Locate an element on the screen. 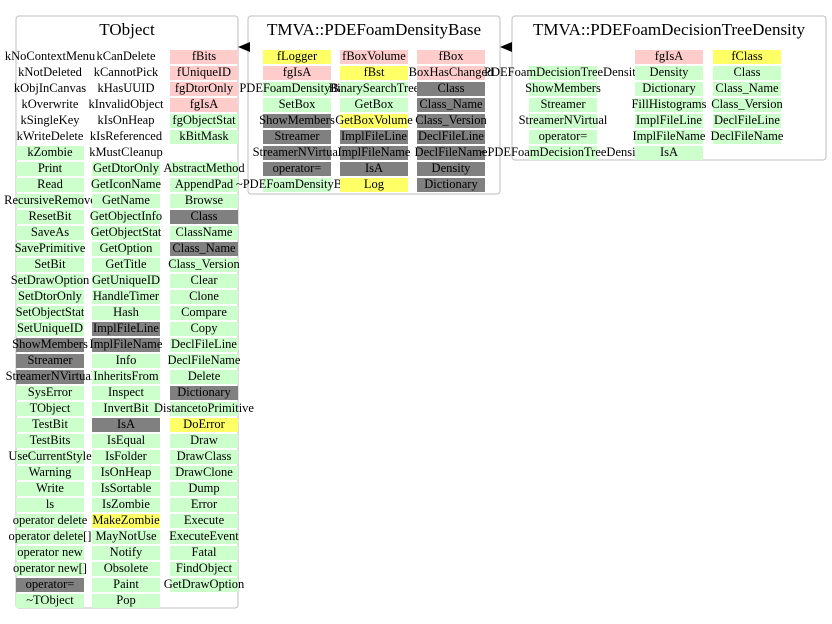  member-name: operator= is located at coordinates (50, 584).